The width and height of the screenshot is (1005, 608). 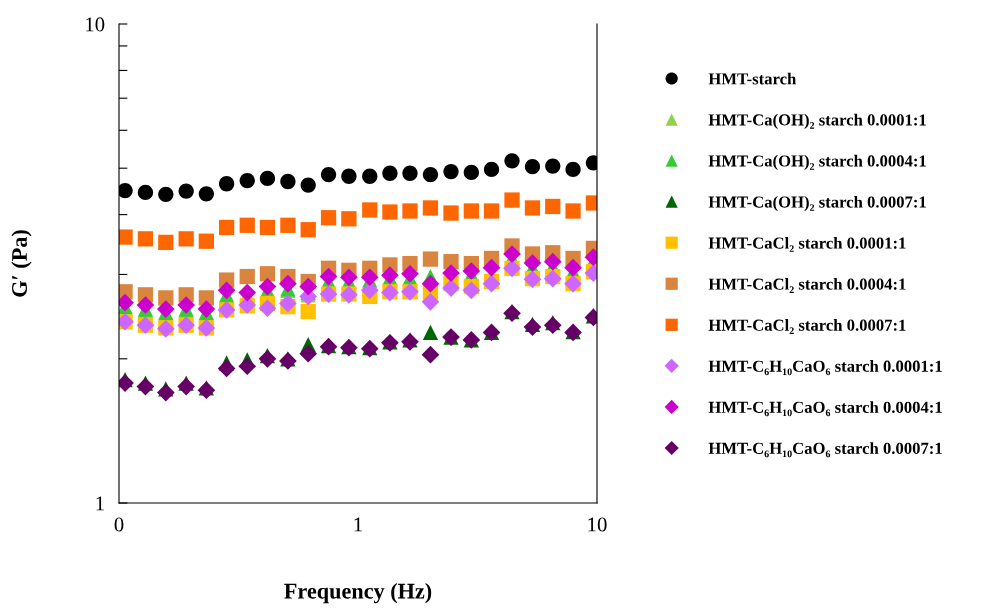 I want to click on legend-label: HMT-CaCl₂ starch 0.0001:1, so click(x=807, y=244).